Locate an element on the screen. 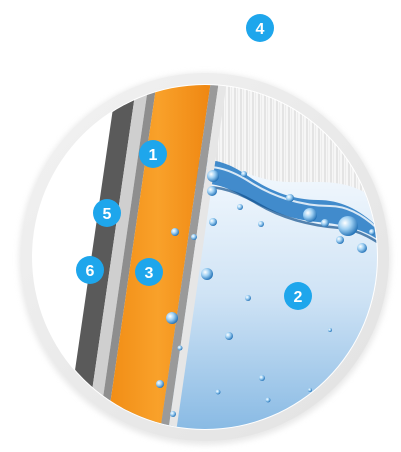  marker-2: 2 is located at coordinates (298, 296).